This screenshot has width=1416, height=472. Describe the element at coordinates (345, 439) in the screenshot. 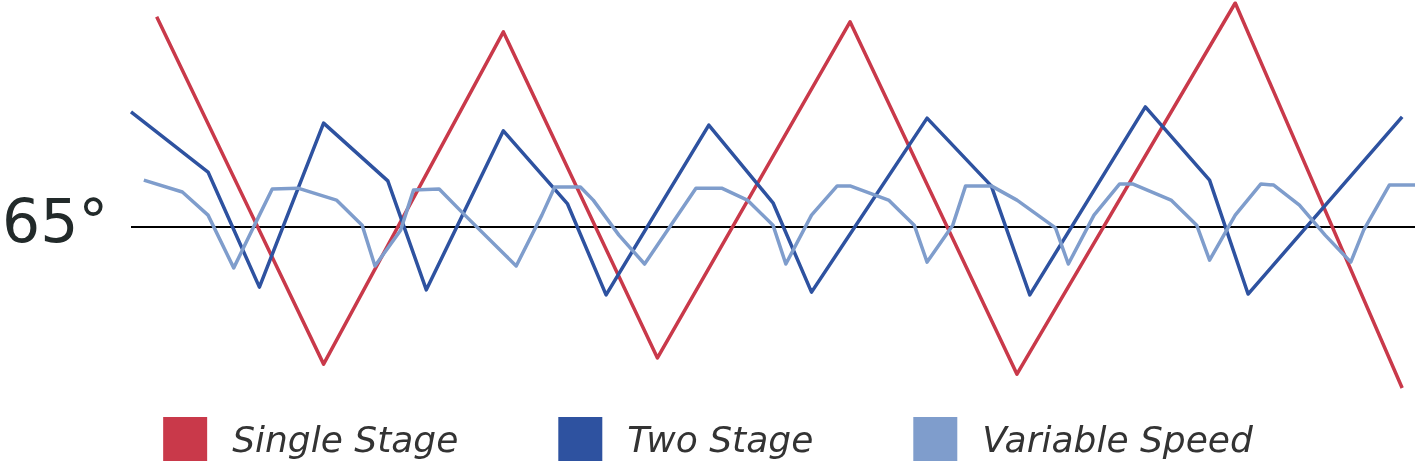

I see `legend-label: Single Stage` at that location.